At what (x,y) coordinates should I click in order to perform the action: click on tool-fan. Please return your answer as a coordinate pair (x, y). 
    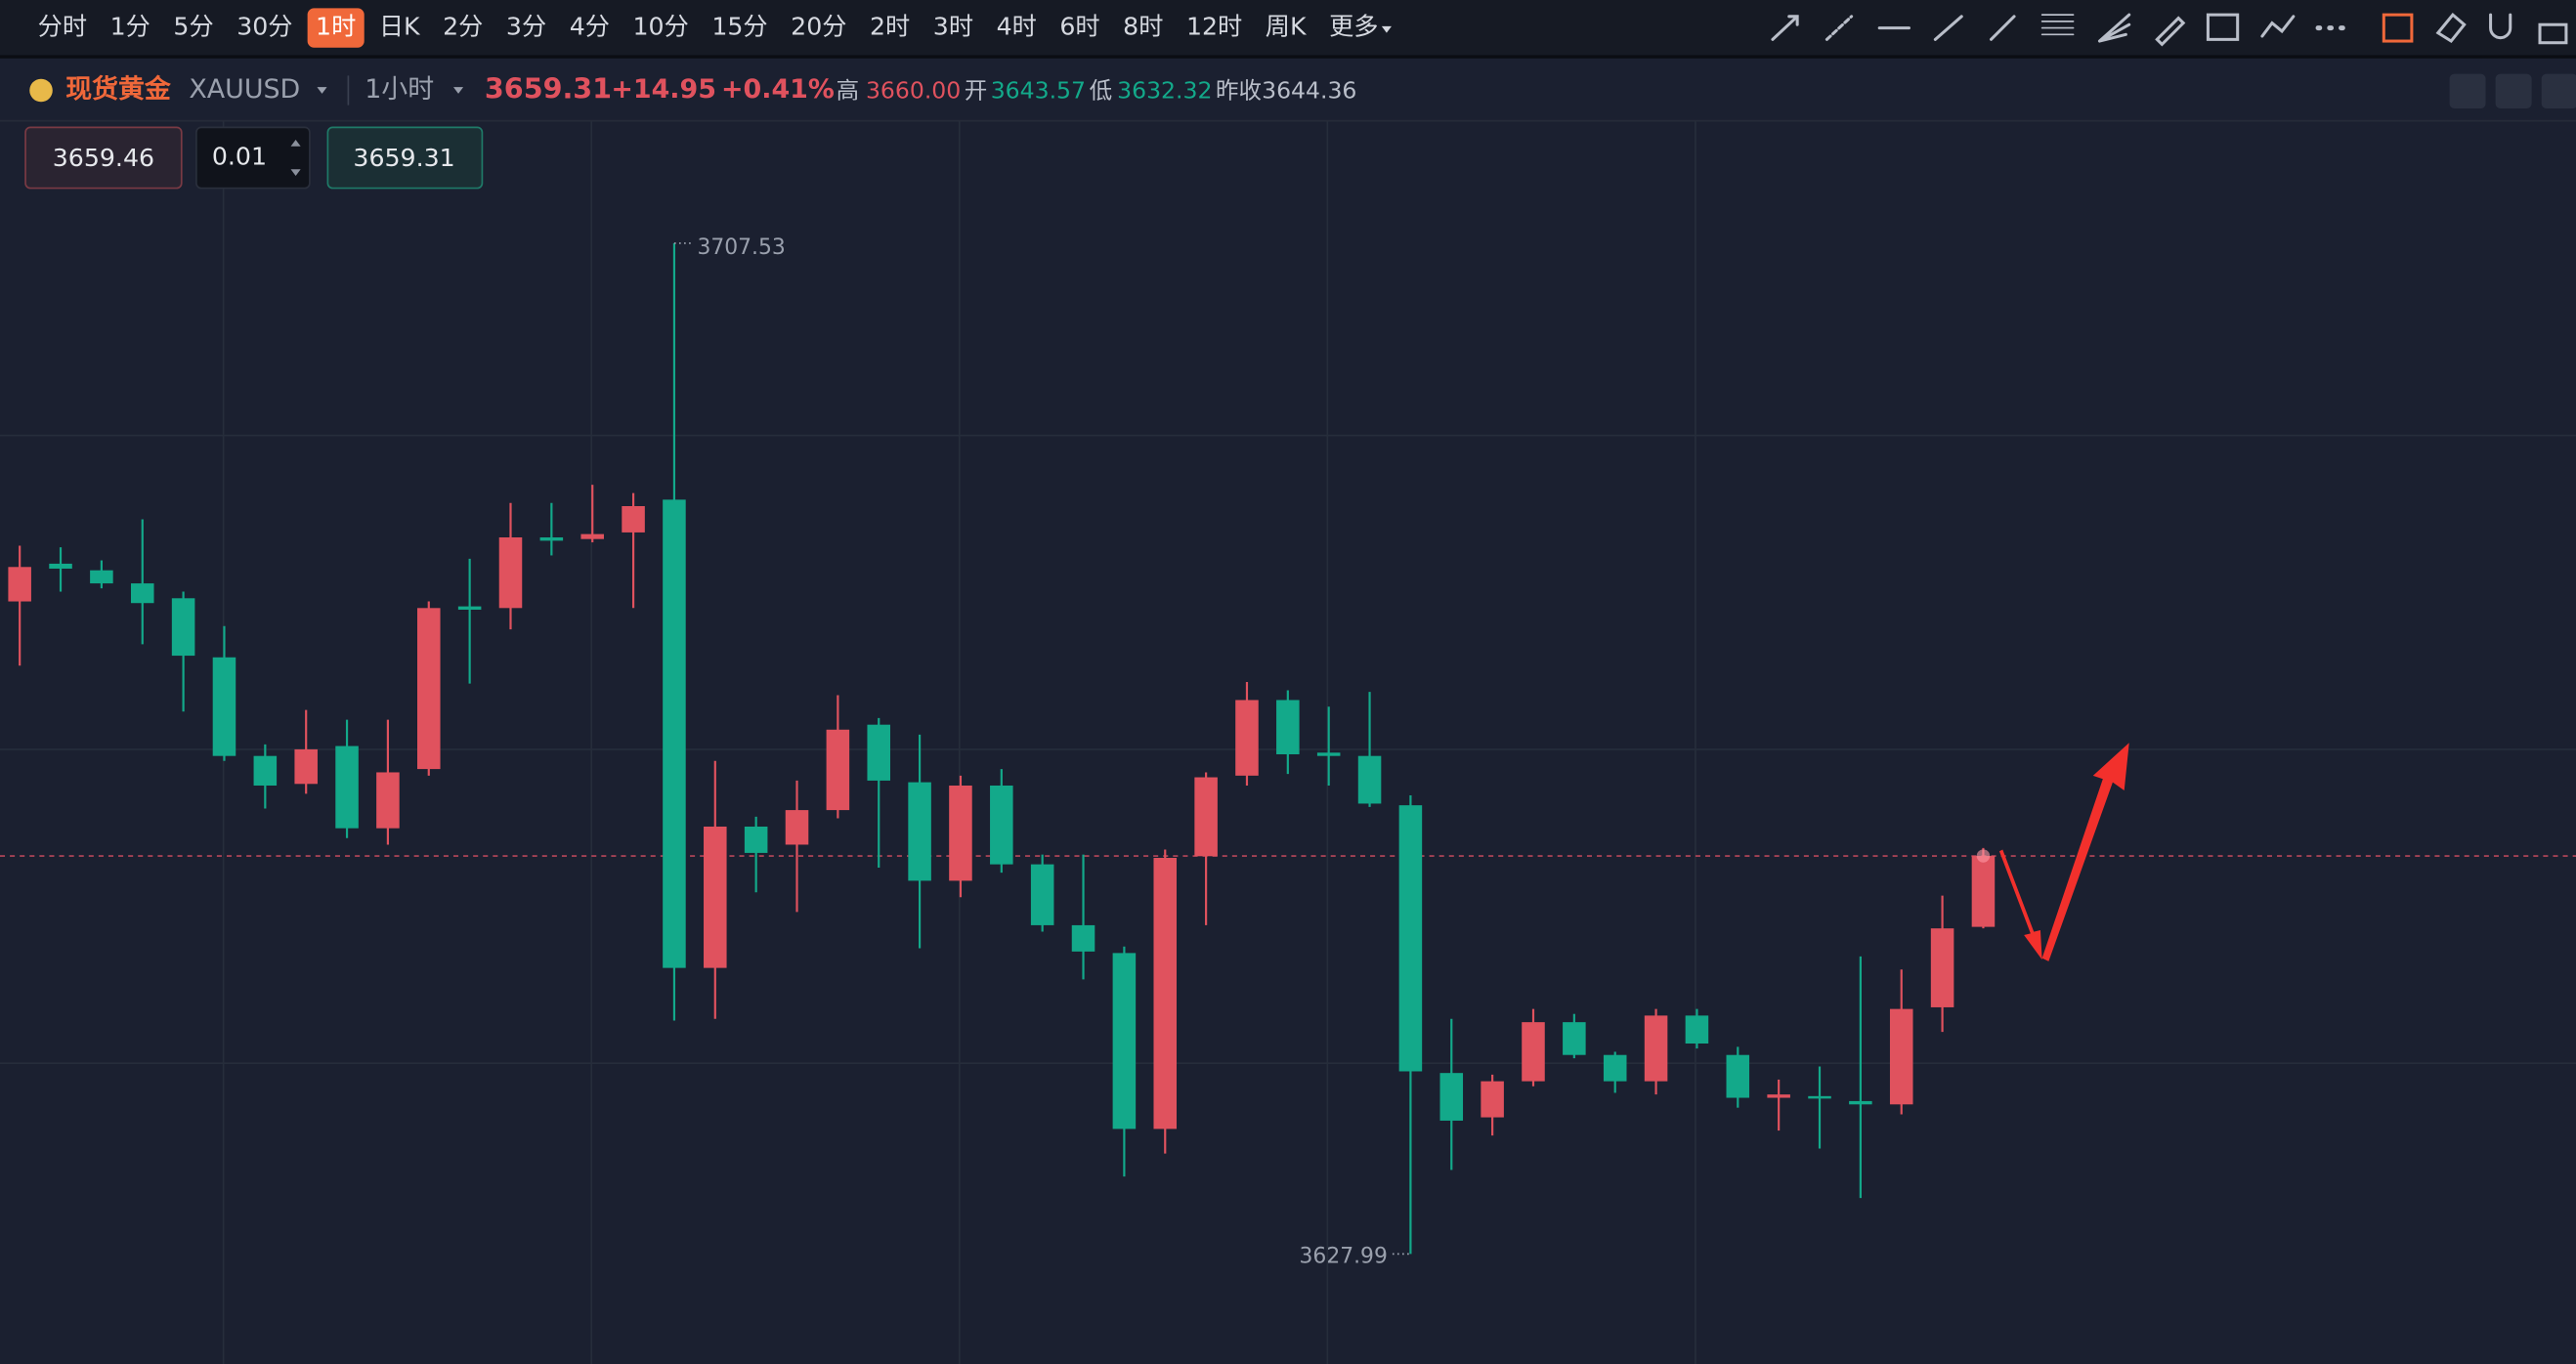
    Looking at the image, I should click on (2114, 28).